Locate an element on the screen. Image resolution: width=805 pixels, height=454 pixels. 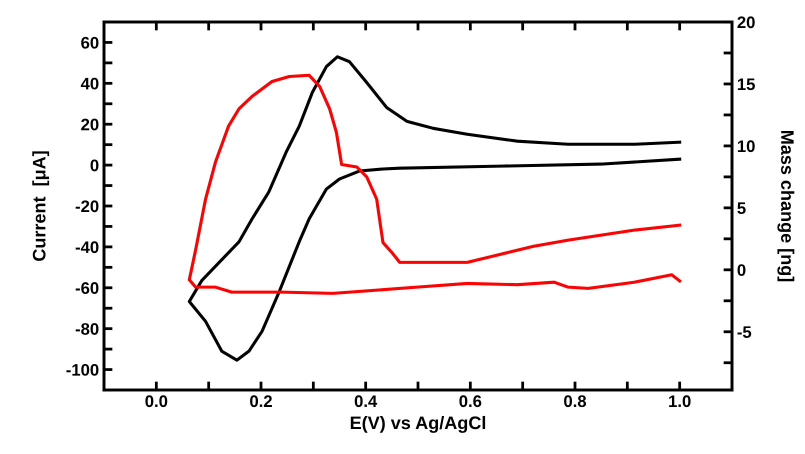
y-tick-label: 20 is located at coordinates (89, 124).